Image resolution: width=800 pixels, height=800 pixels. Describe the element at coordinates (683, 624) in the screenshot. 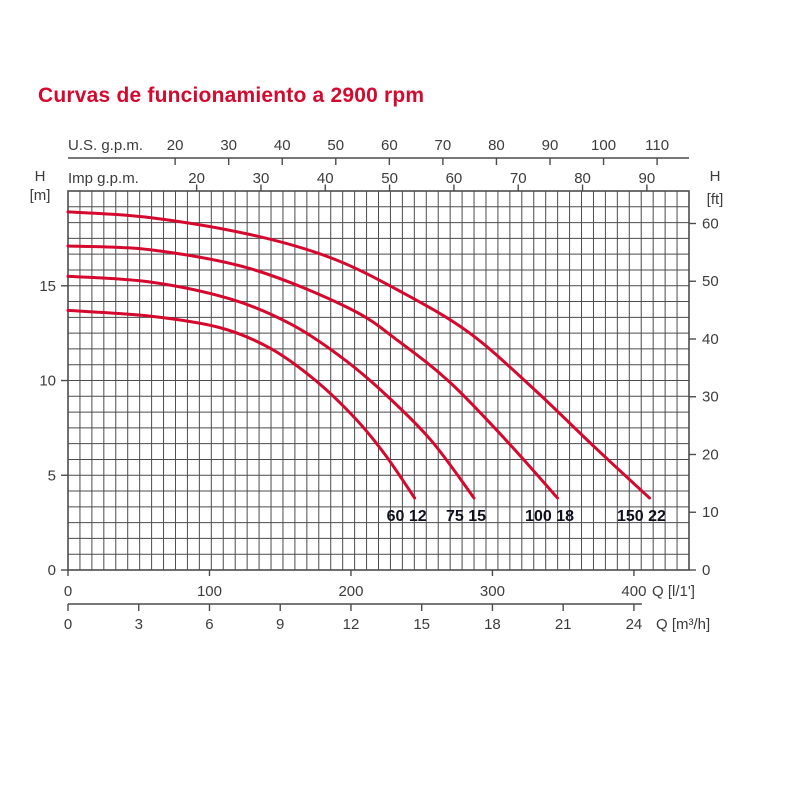

I see `axis-bottom-m3h-label: Q [m³/h]` at that location.